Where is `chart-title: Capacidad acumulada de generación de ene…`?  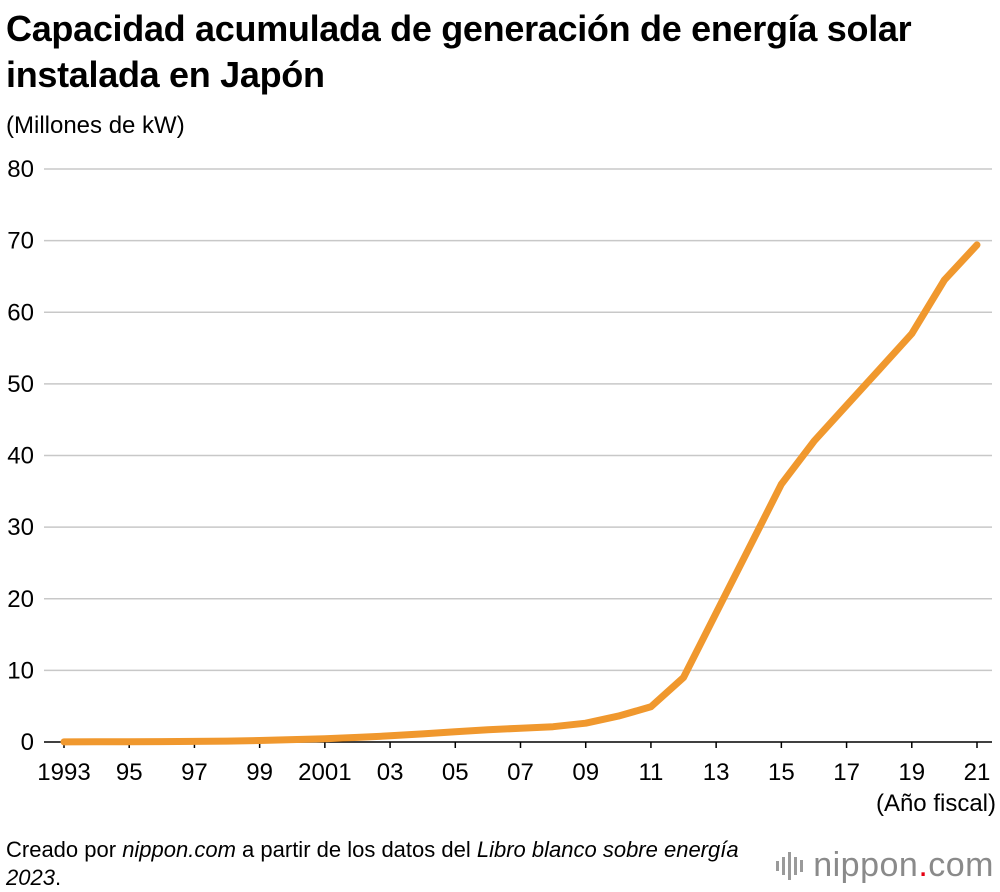
chart-title: Capacidad acumulada de generación de ene… is located at coordinates (459, 51).